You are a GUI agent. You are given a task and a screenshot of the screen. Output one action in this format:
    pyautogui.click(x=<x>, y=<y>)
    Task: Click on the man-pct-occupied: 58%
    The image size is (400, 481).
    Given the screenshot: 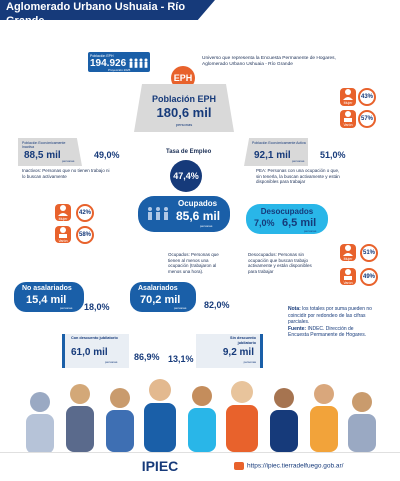 What is the action you would take?
    pyautogui.click(x=85, y=235)
    